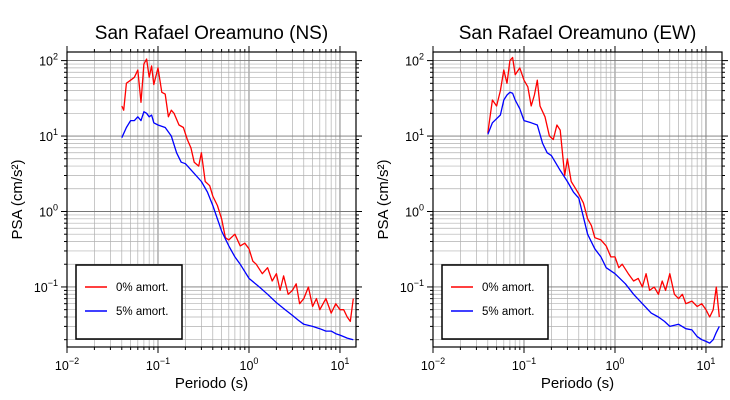  What do you see at coordinates (17, 199) in the screenshot?
I see `y-axis-label-ns: PSA (cm/s²)` at bounding box center [17, 199].